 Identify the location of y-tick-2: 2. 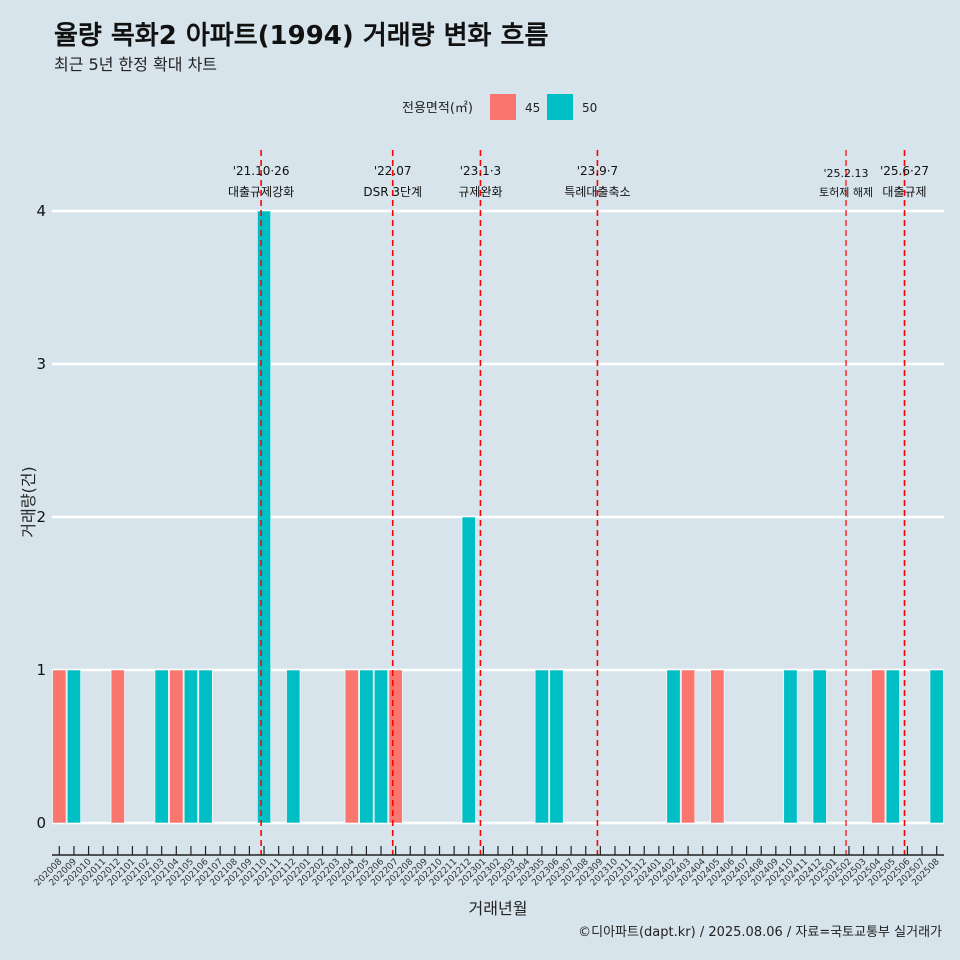
(41, 517).